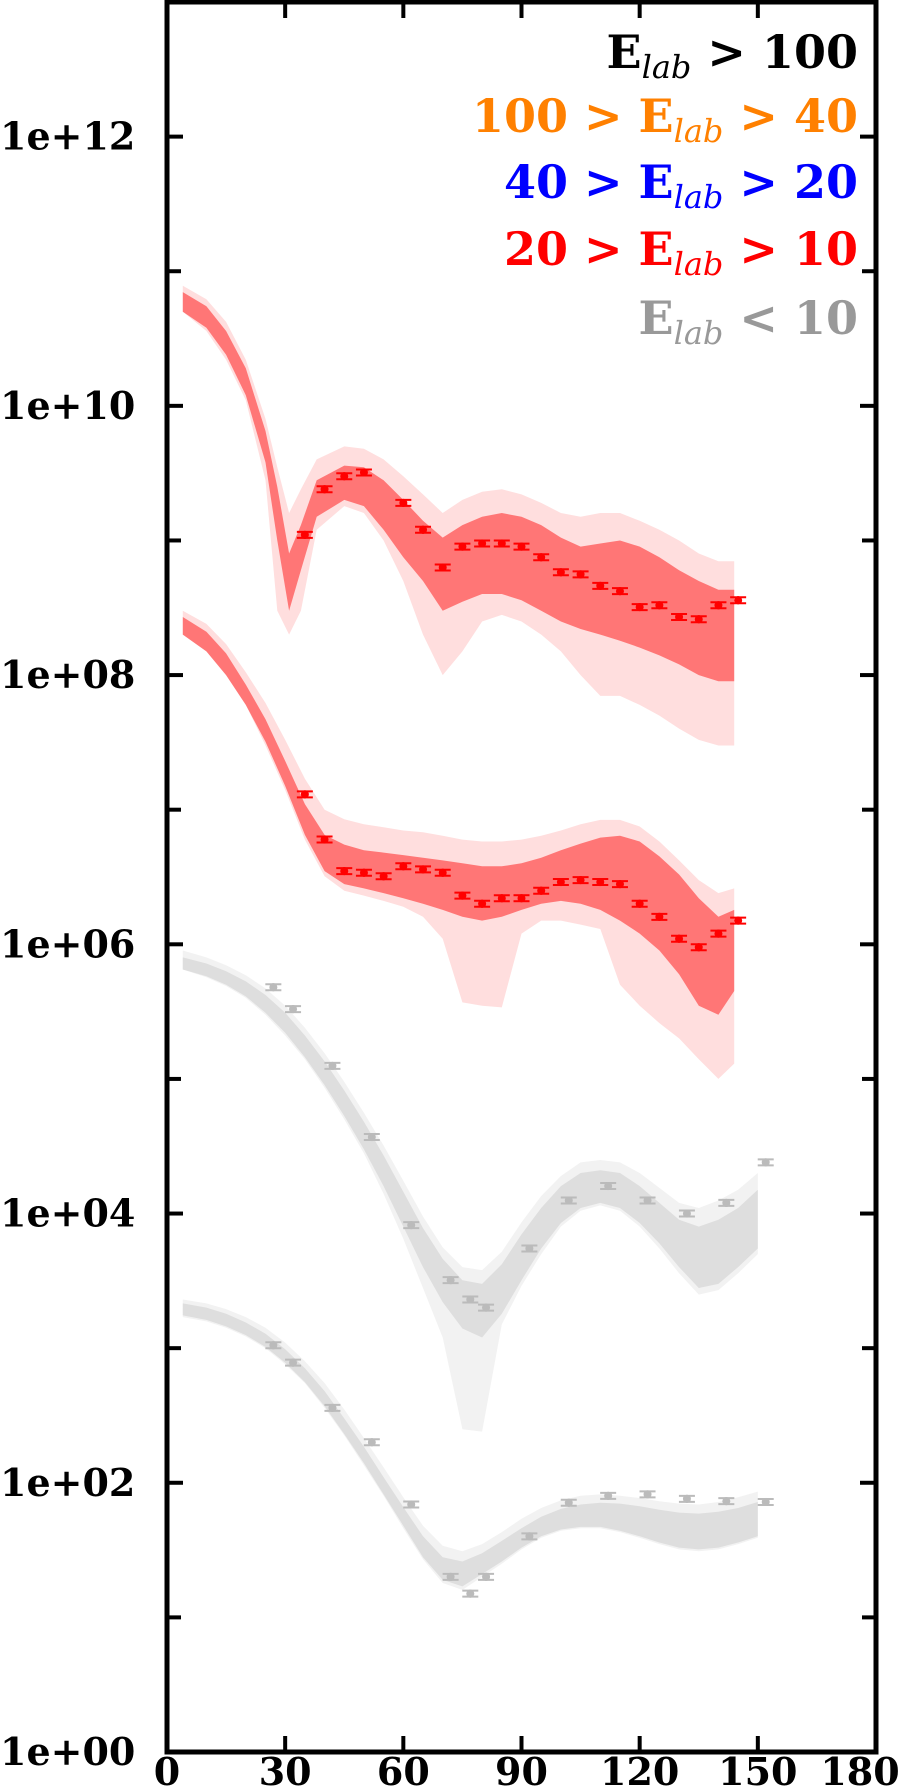  I want to click on y-tick-label: 1e+04, so click(67, 1213).